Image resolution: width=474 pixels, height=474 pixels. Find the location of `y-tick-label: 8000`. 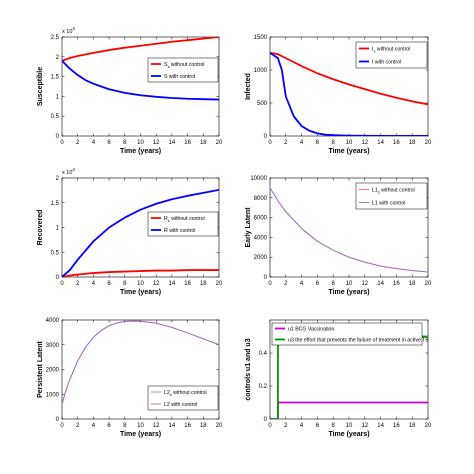

y-tick-label: 8000 is located at coordinates (261, 199).